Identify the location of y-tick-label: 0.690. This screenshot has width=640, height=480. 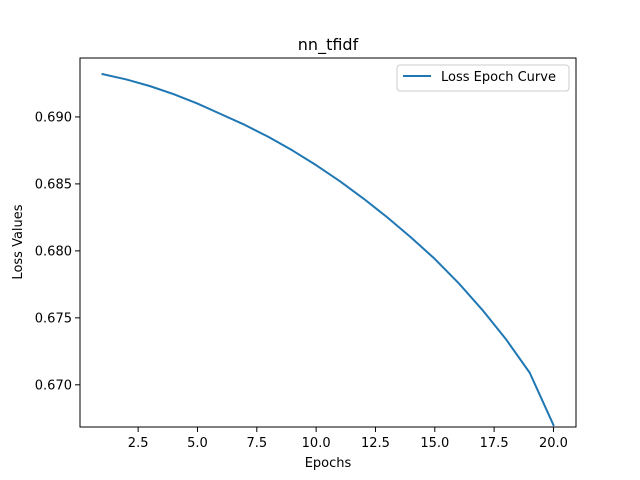
(53, 117).